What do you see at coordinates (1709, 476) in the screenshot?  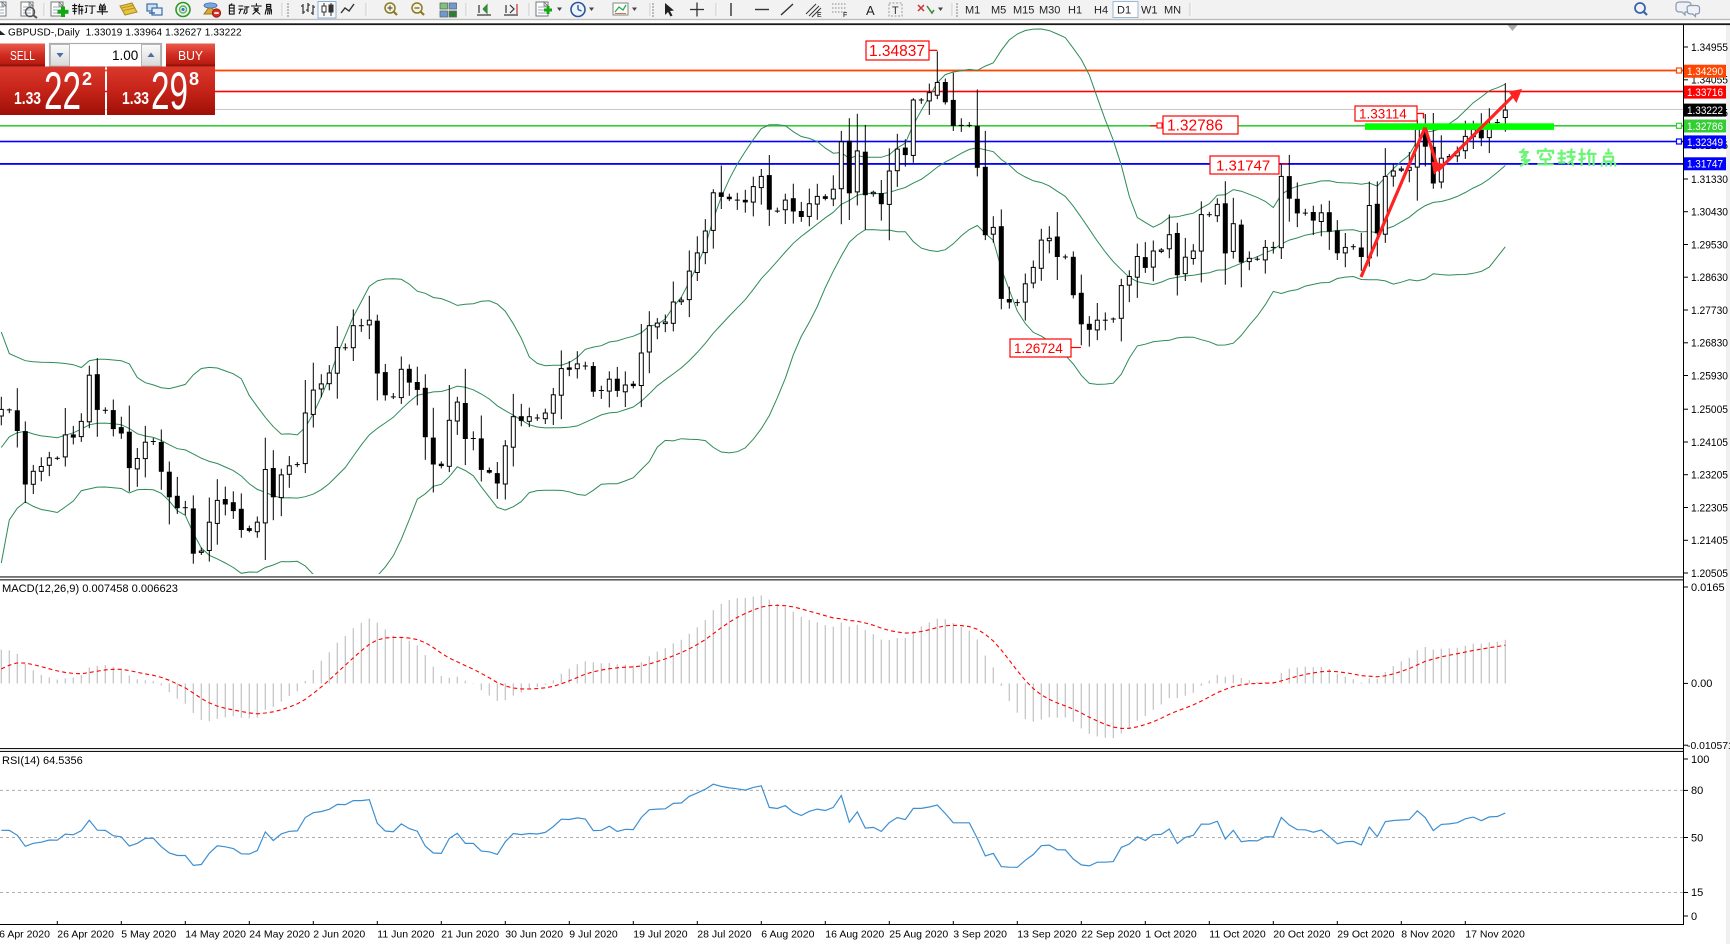 I see `svg-text: 1.23205` at bounding box center [1709, 476].